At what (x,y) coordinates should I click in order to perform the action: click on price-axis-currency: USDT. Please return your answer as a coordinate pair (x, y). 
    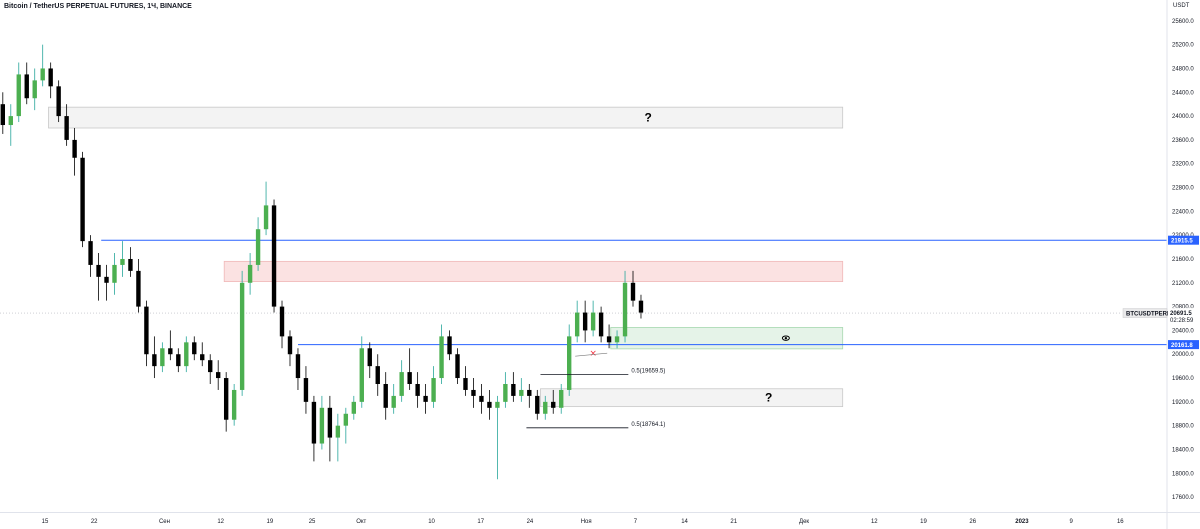
    Looking at the image, I should click on (1181, 6).